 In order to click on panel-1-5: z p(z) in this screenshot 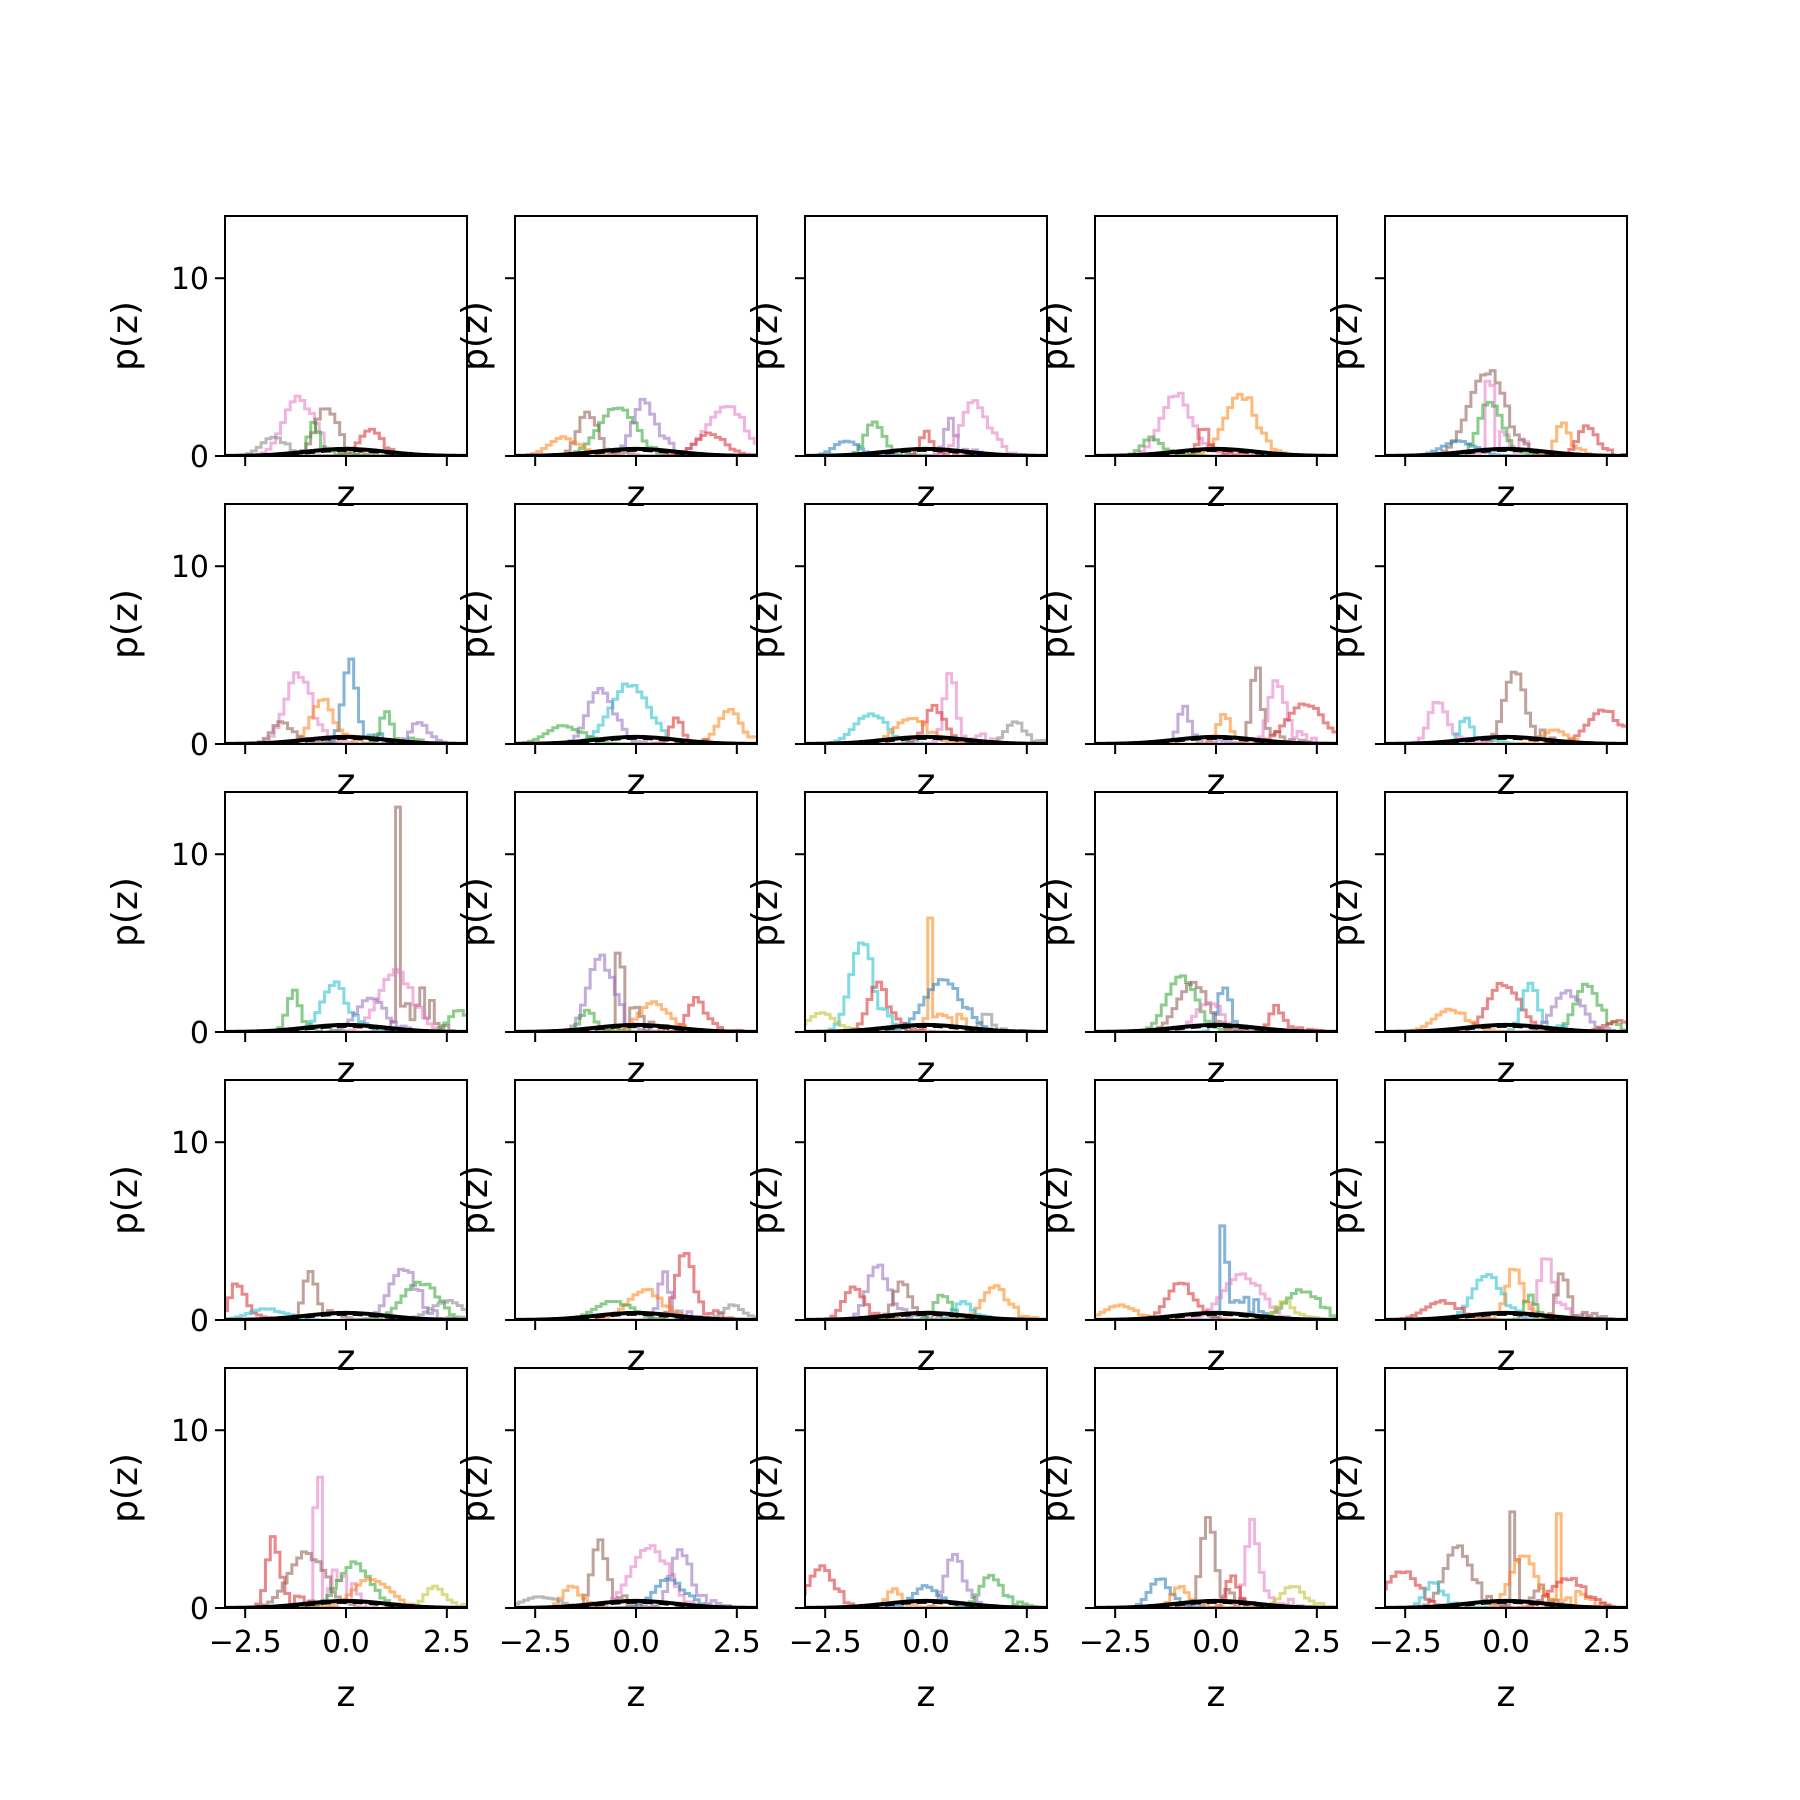, I will do `click(1476, 365)`.